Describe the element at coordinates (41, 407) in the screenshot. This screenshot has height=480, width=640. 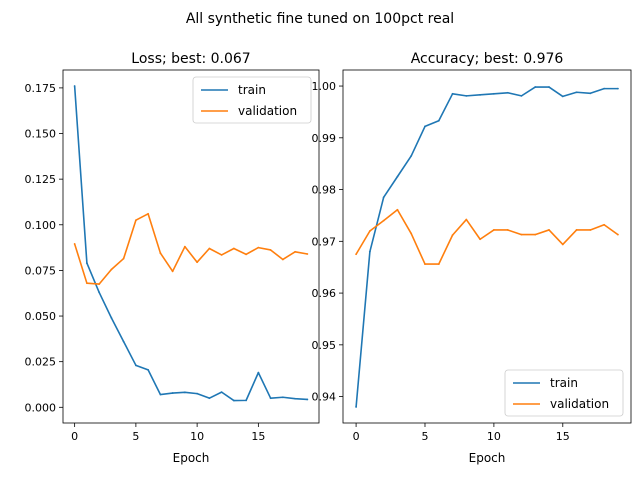
I see `loss-y-tick-label: 0.000` at that location.